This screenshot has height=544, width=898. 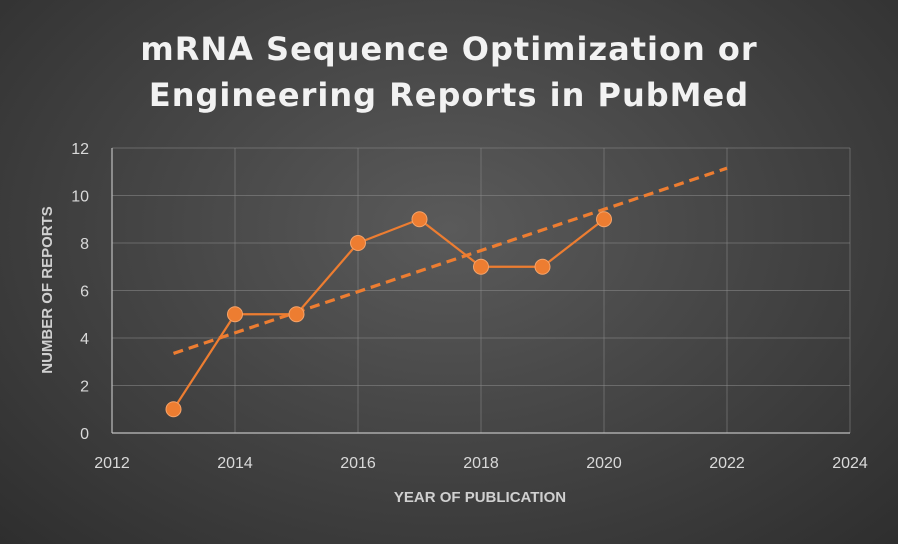 I want to click on x-tick-label: 2024, so click(x=850, y=463).